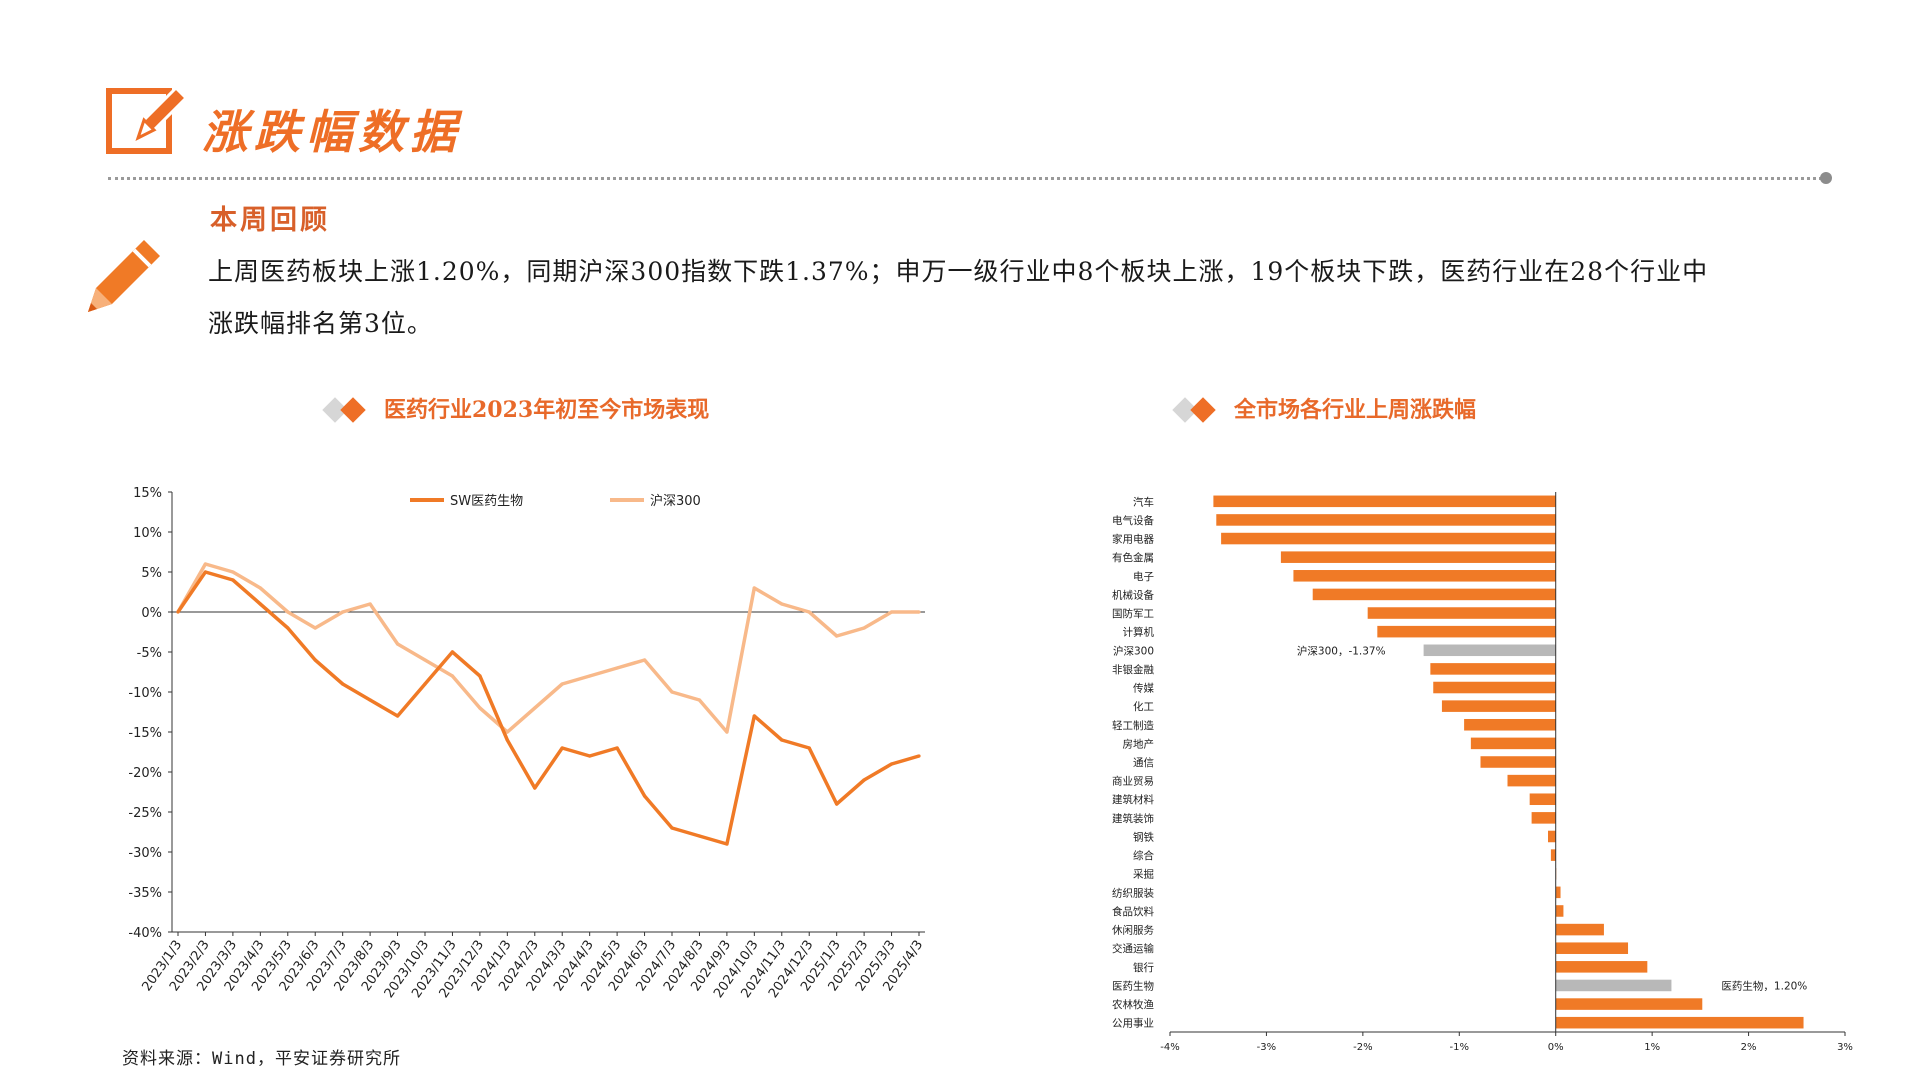 The image size is (1920, 1080). Describe the element at coordinates (145, 733) in the screenshot. I see `y-tick-label: -15%` at that location.